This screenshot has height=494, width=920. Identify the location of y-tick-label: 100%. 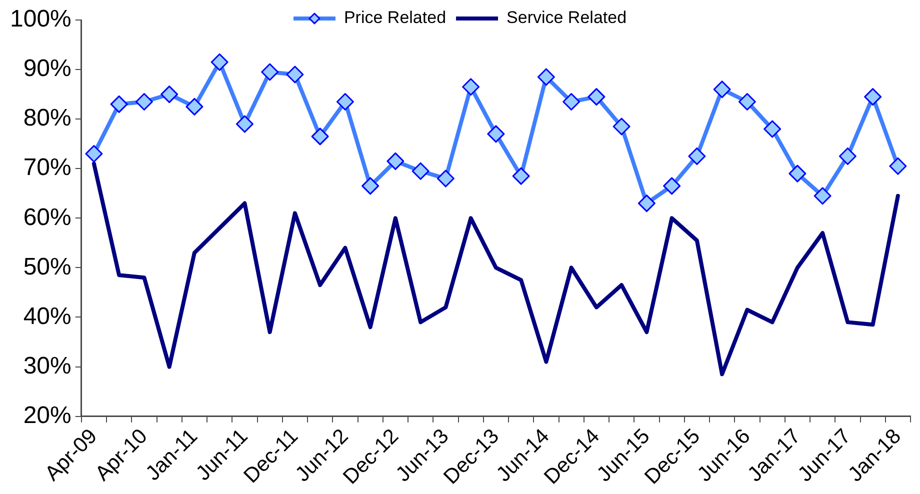
(41, 19).